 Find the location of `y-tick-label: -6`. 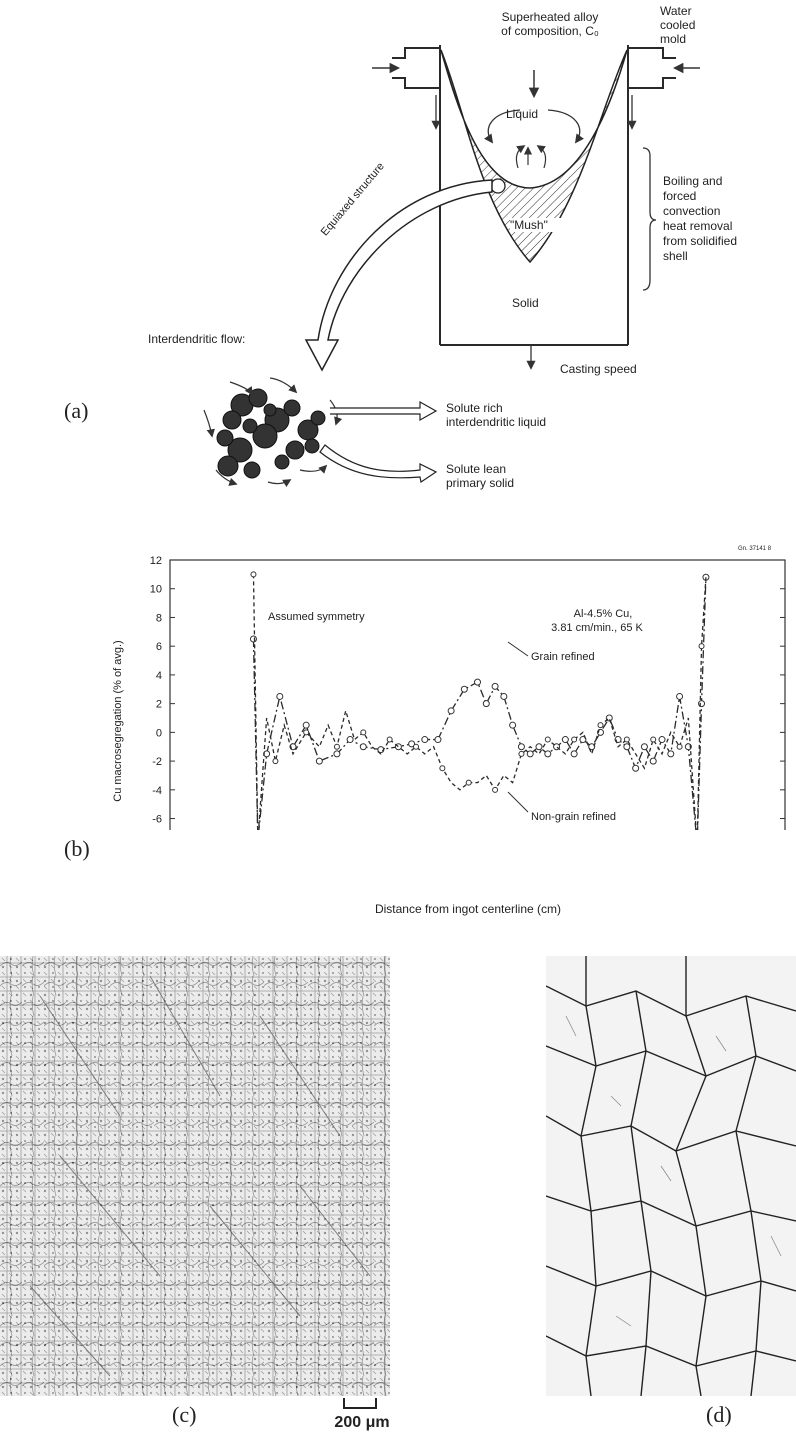

y-tick-label: -6 is located at coordinates (157, 820).